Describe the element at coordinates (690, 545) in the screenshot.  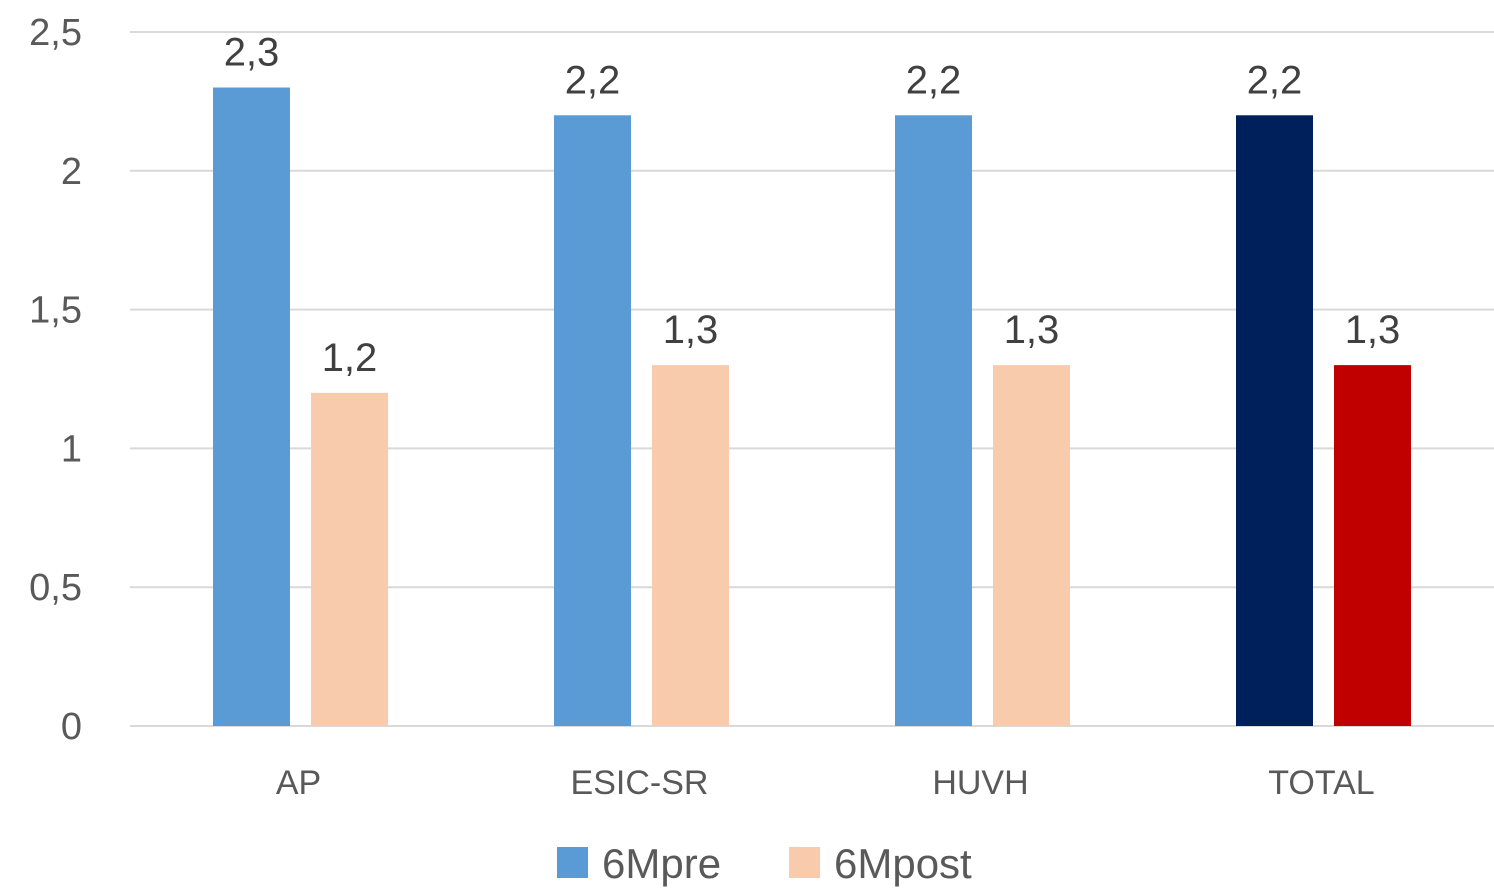
I see `bar-6Mpost-ESIC-SR` at that location.